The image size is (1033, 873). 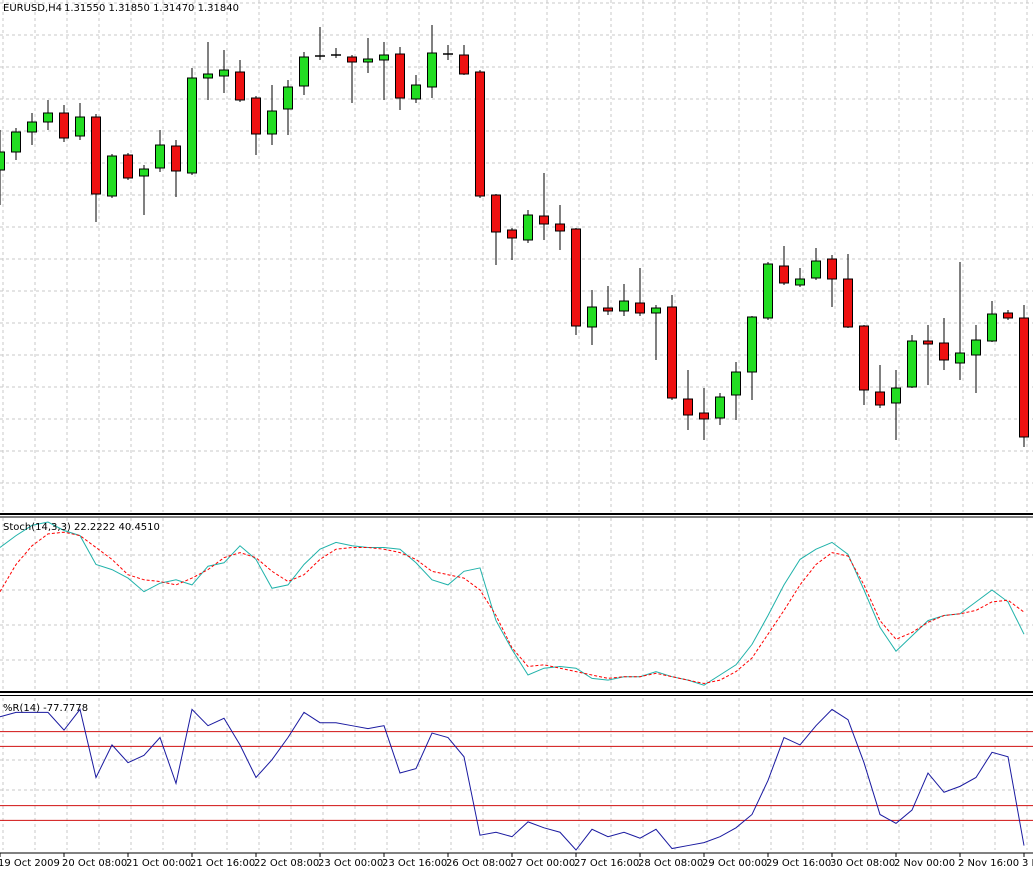 I want to click on time-label: 30 Oct 08:00, so click(x=862, y=863).